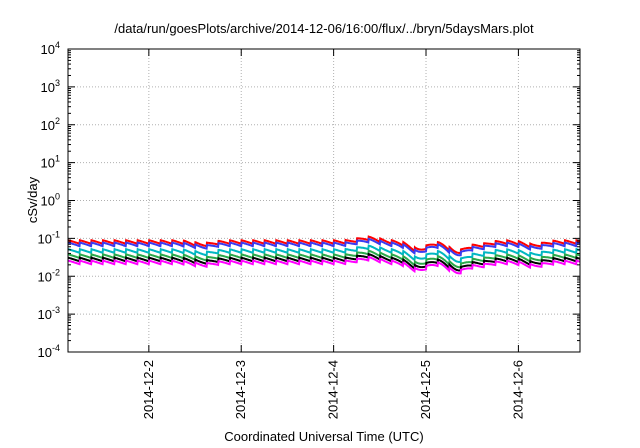 This screenshot has height=448, width=640. I want to click on y-tick-label: 10¹, so click(50, 162).